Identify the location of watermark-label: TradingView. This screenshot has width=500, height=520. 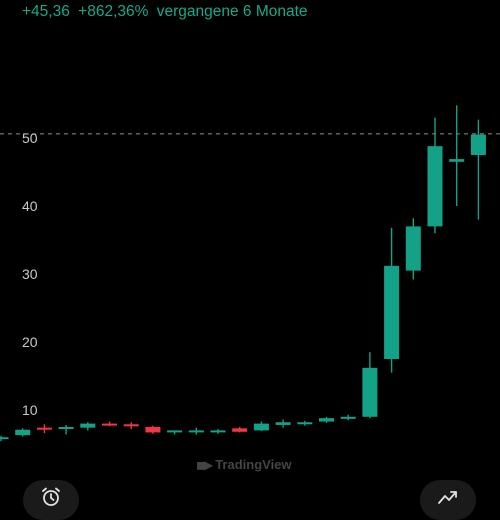
(253, 464).